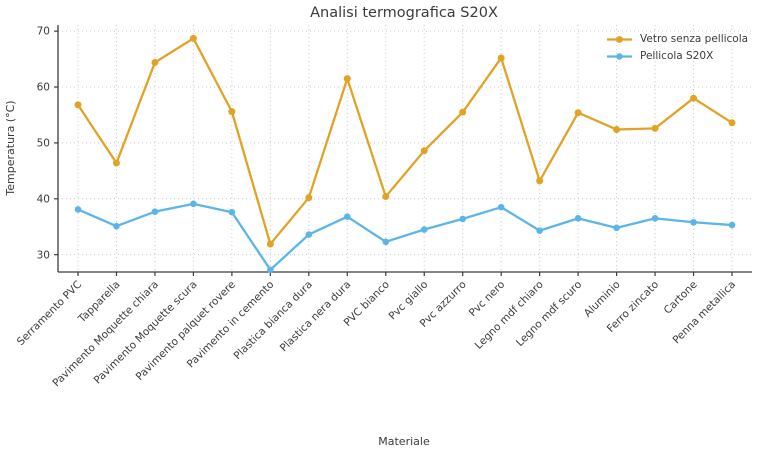 This screenshot has height=461, width=768. Describe the element at coordinates (43, 144) in the screenshot. I see `y-tick-label: 50` at that location.